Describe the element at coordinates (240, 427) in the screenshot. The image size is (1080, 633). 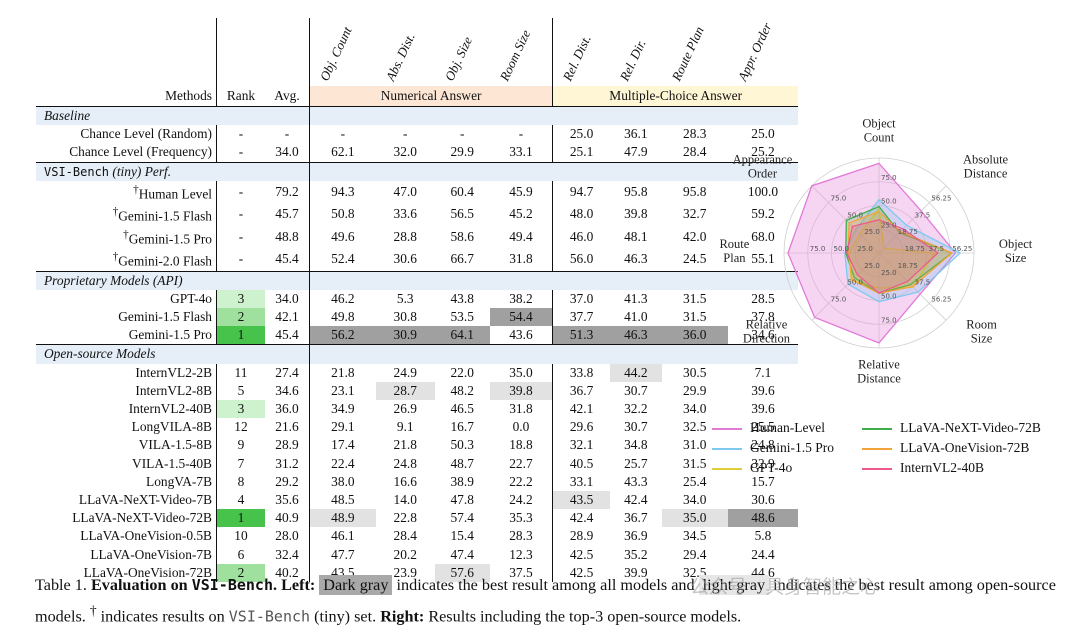
I see `rank-cell: 12` at that location.